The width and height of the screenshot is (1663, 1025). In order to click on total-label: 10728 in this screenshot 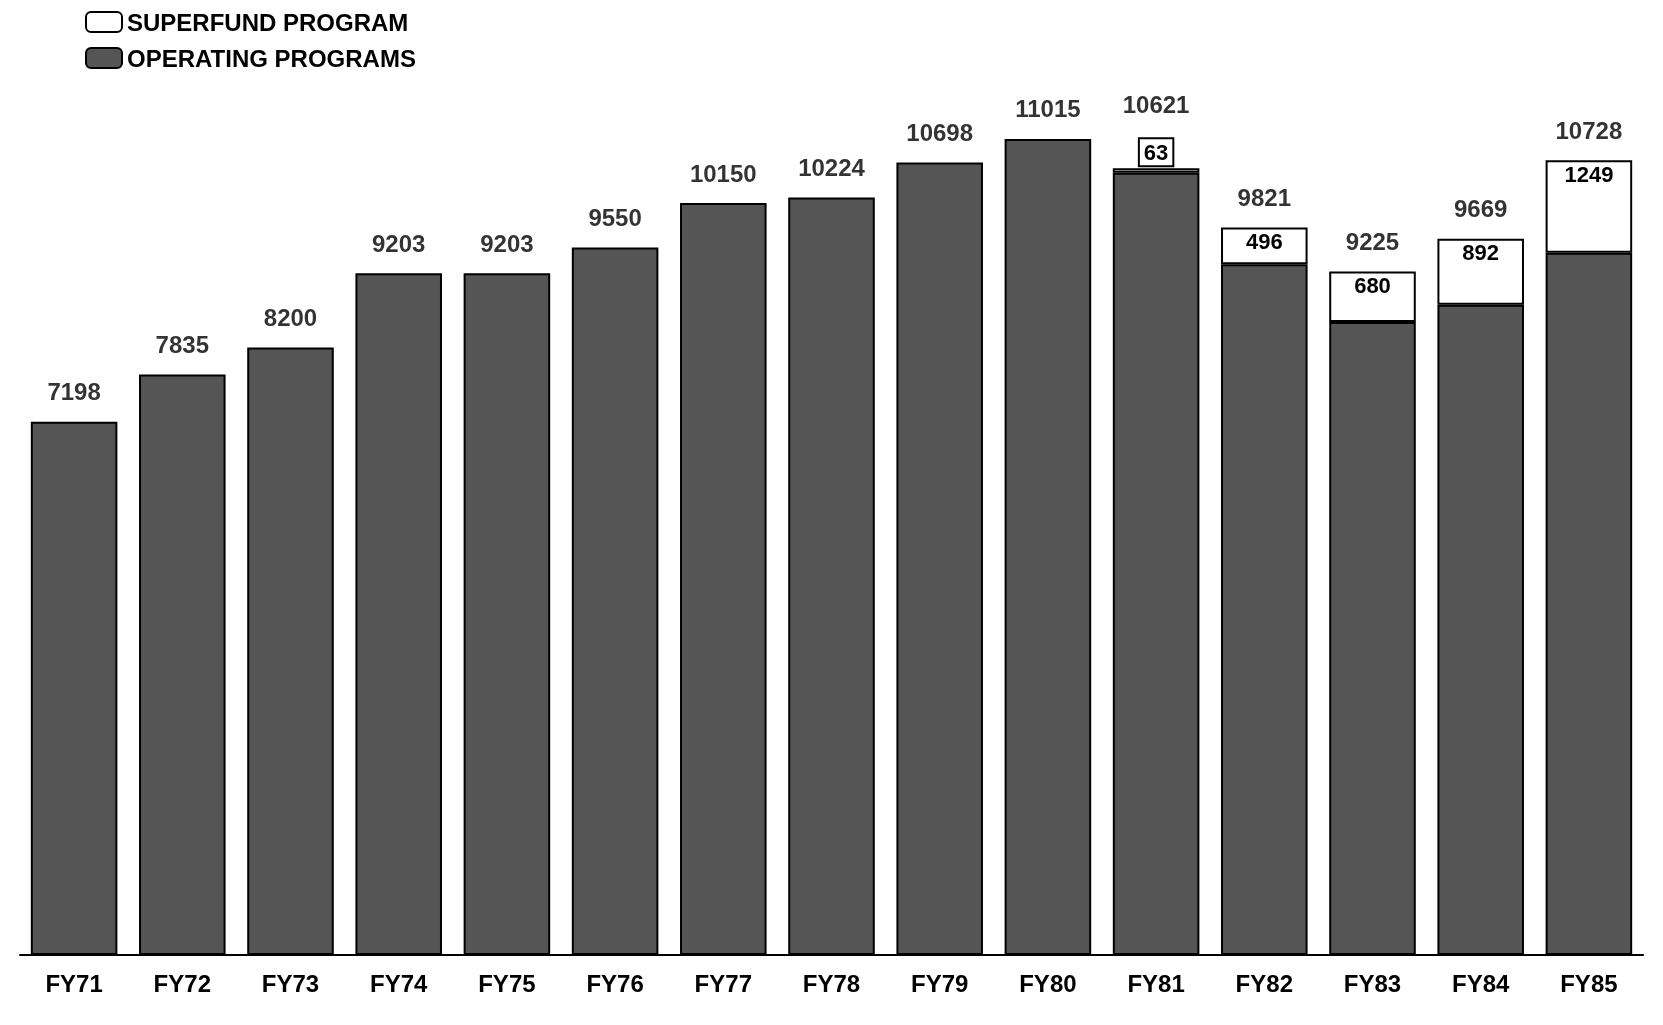, I will do `click(1589, 130)`.